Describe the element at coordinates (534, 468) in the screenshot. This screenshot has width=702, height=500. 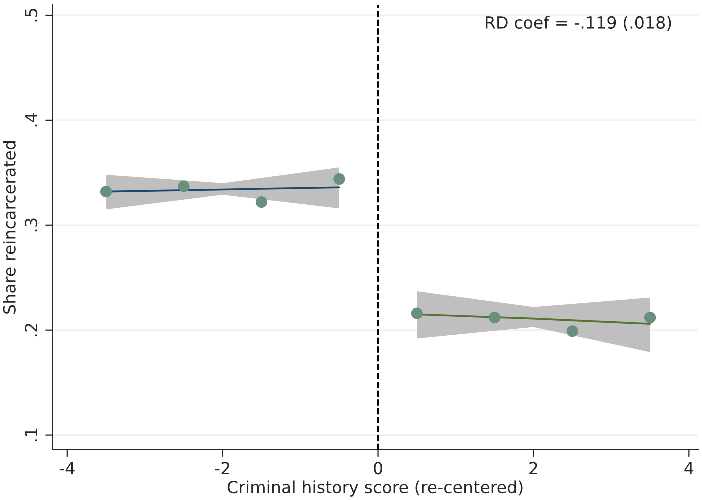
I see `x-tick-label: 2` at that location.